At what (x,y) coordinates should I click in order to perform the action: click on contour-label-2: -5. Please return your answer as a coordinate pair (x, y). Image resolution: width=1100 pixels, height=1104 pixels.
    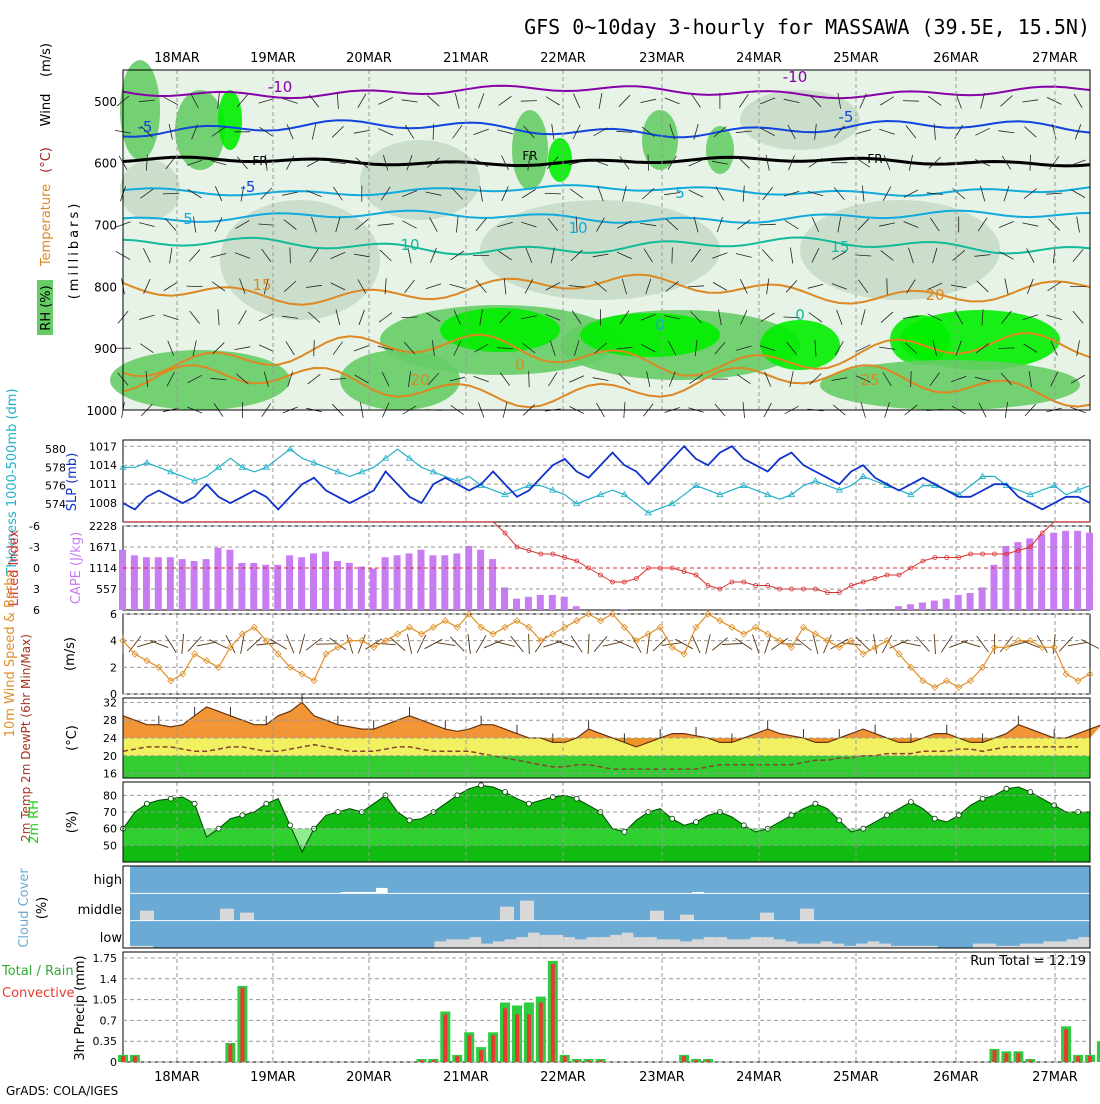
    Looking at the image, I should click on (145, 127).